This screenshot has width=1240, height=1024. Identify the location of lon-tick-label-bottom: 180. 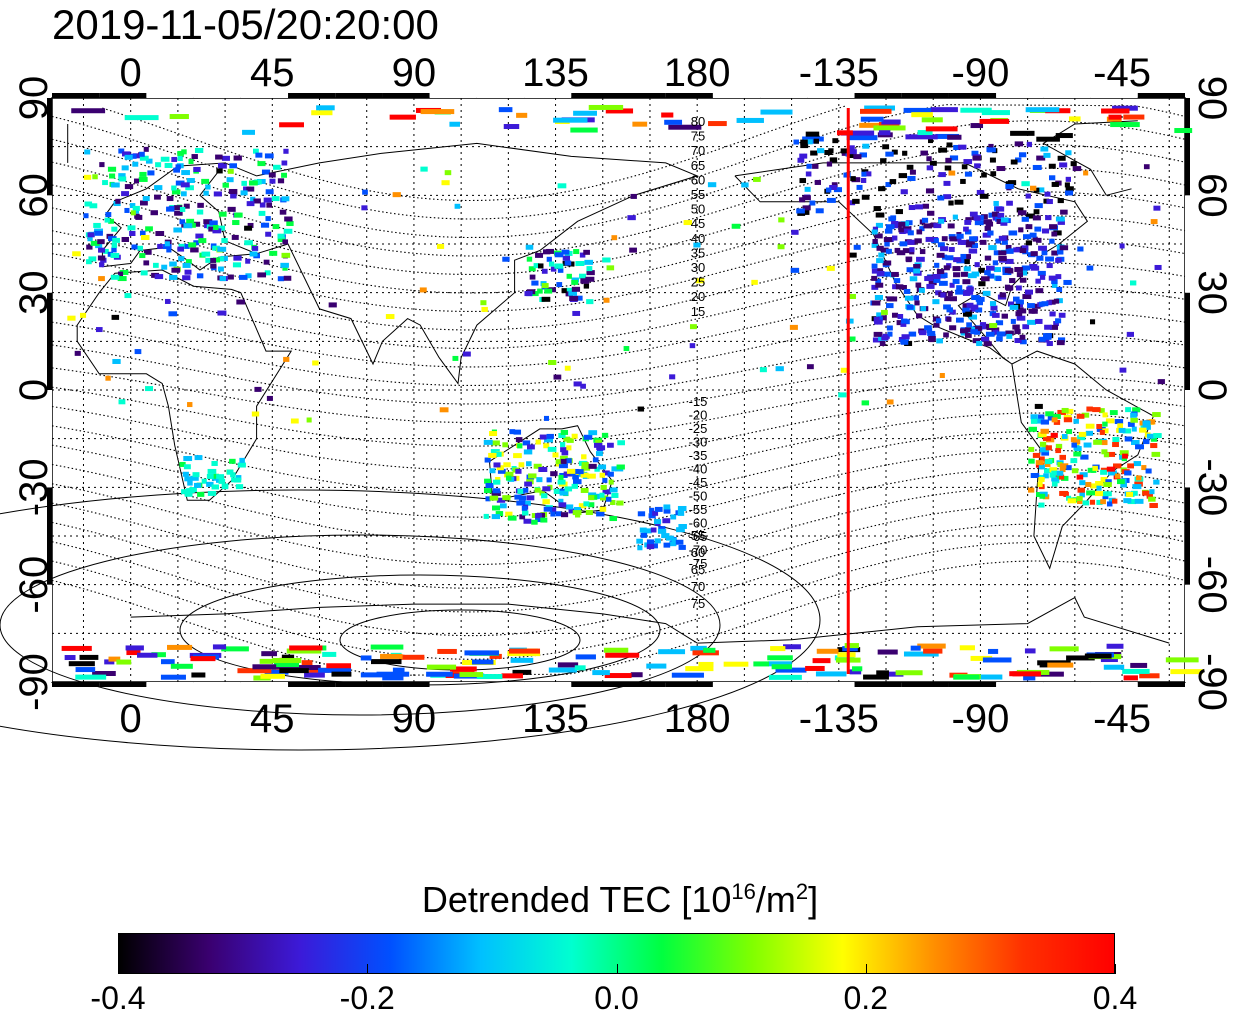
(697, 719).